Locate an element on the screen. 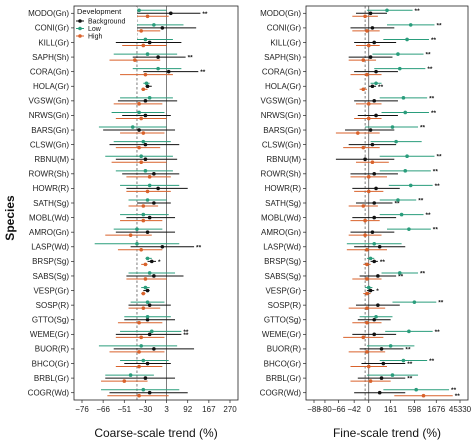 This screenshot has height=445, width=474. y-tick-label: RBNU(M) is located at coordinates (283, 159).